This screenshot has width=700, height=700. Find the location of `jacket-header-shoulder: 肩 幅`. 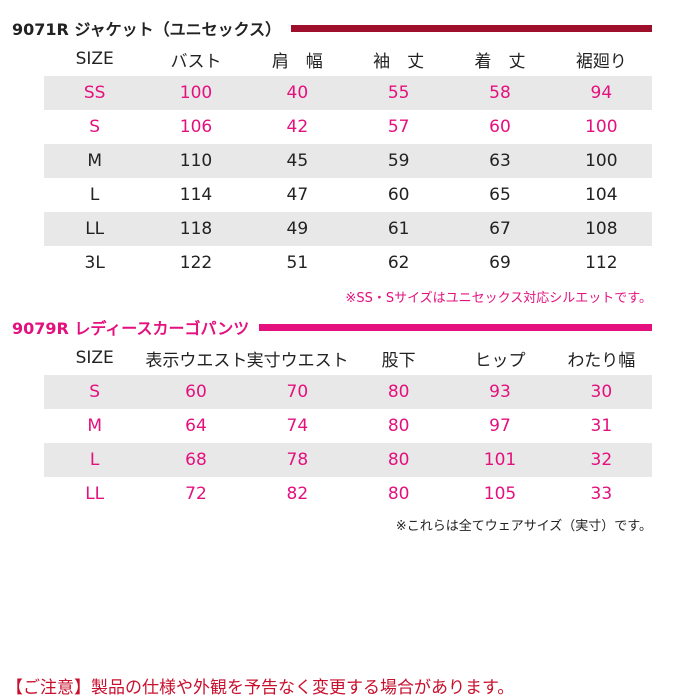

jacket-header-shoulder: 肩 幅 is located at coordinates (297, 61).